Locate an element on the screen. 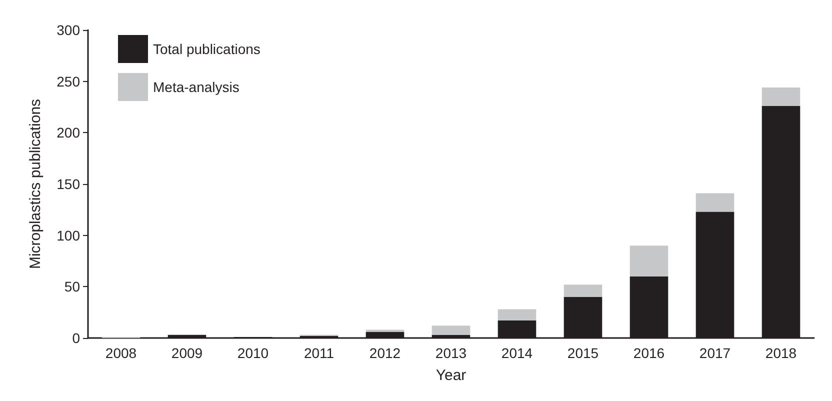  y-tick-label: 300 is located at coordinates (68, 30).